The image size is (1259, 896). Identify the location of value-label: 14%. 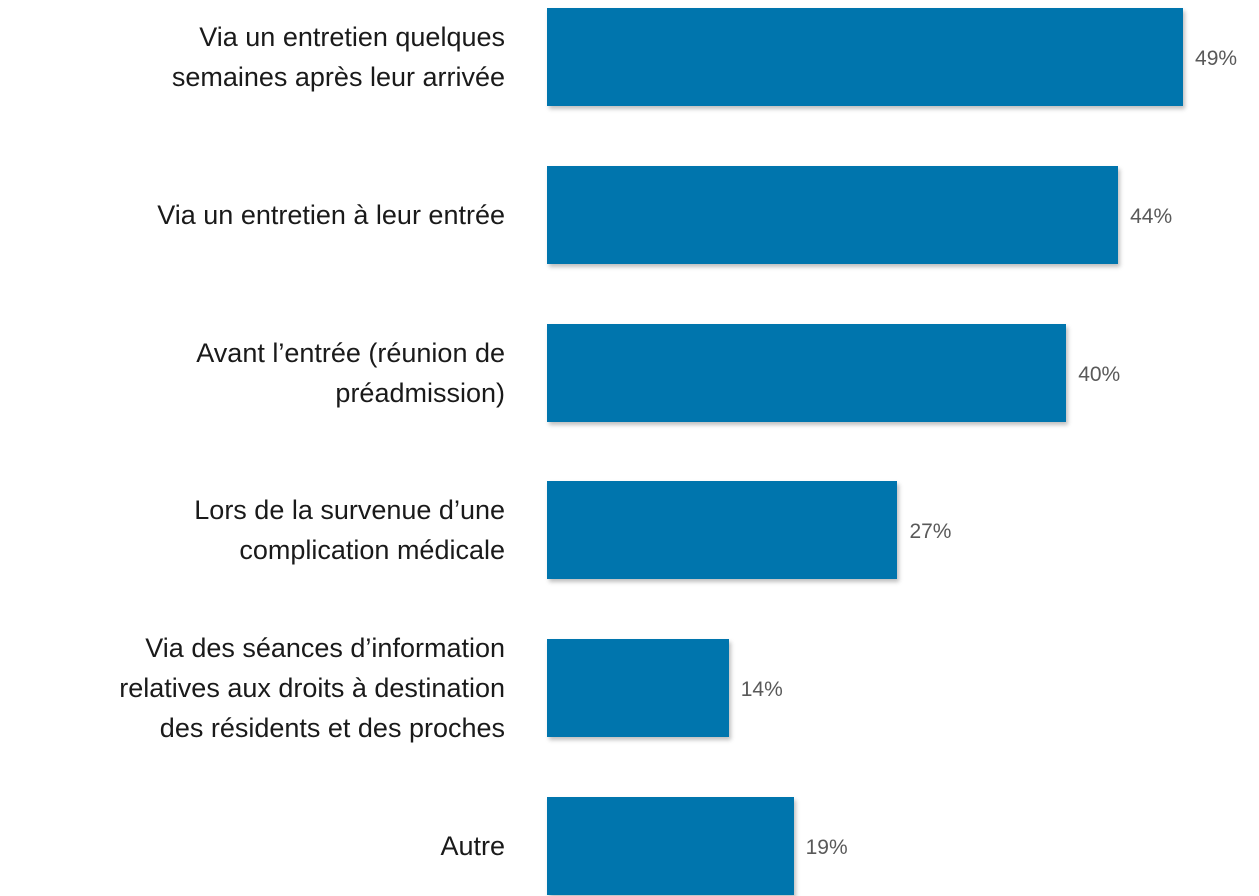
(761, 690).